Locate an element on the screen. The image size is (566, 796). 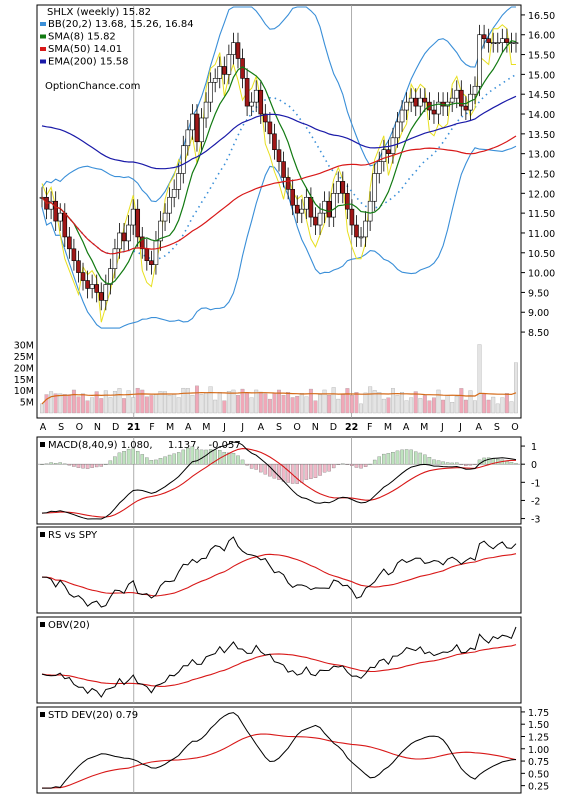
main-chart-title: SHLX (weekly) 15.82 is located at coordinates (99, 12).